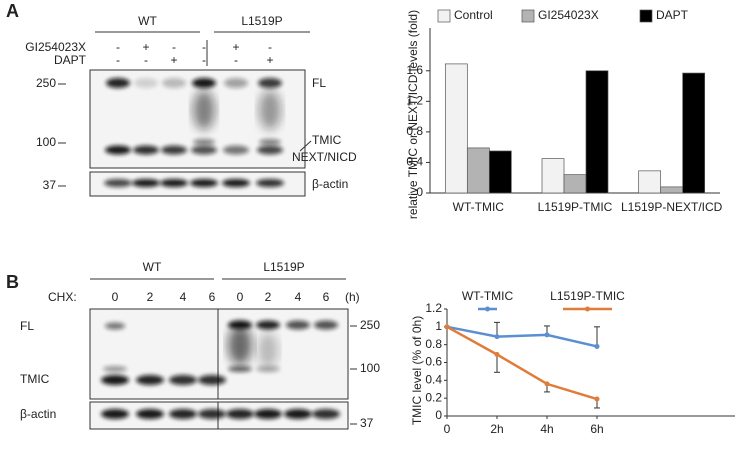 The width and height of the screenshot is (743, 450). Describe the element at coordinates (413, 114) in the screenshot. I see `y-axis-label: relative TMIC or NEXT/ICD levels (fold)` at that location.